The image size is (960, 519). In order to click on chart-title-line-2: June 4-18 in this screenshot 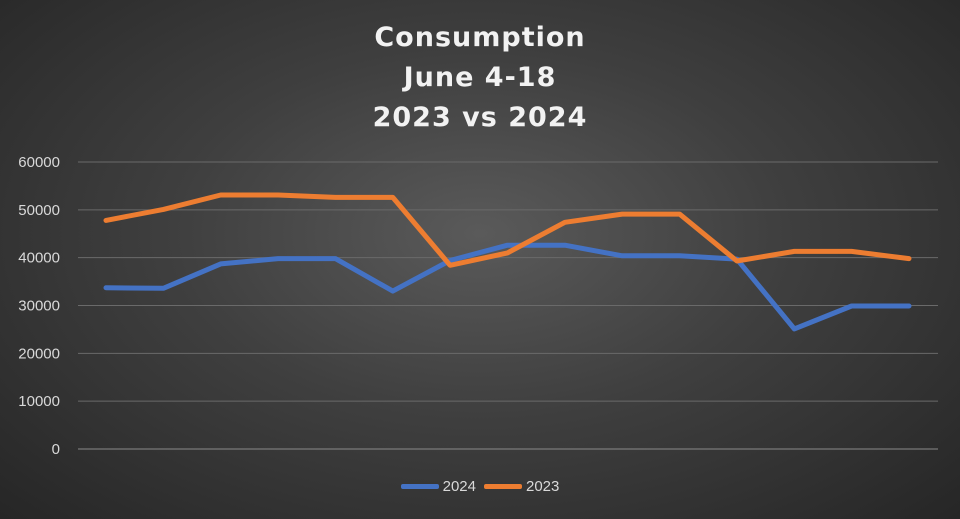, I will do `click(480, 77)`.